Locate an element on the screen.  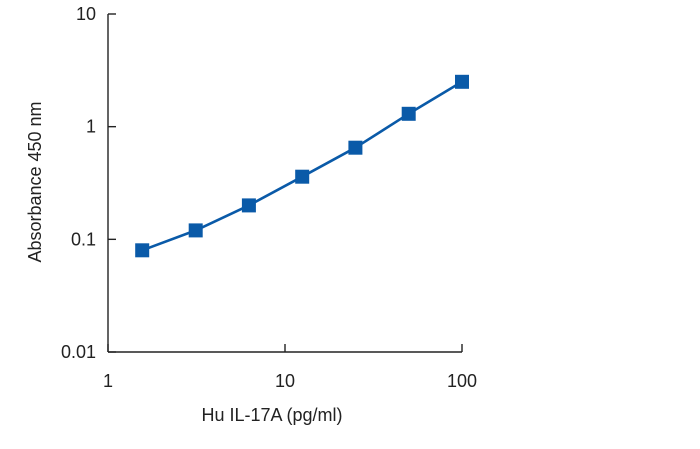
y-tick-label: 0.1 is located at coordinates (83, 239).